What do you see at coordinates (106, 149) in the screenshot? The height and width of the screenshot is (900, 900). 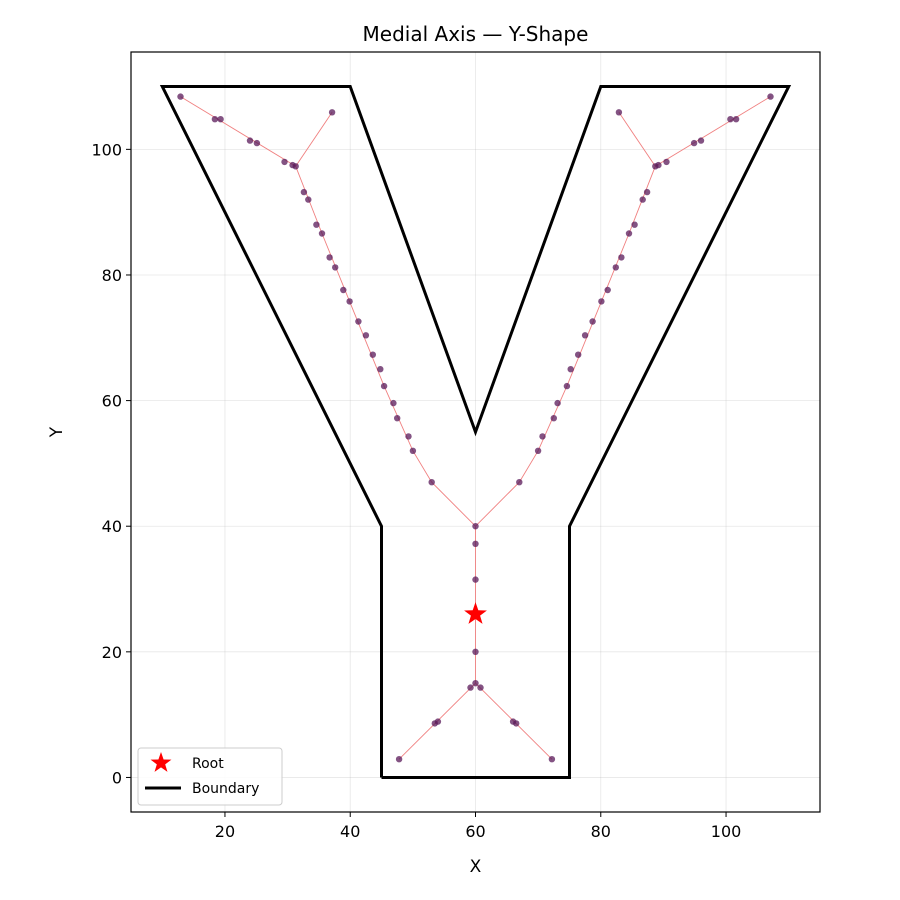 I see `y-tick-label: 100` at bounding box center [106, 149].